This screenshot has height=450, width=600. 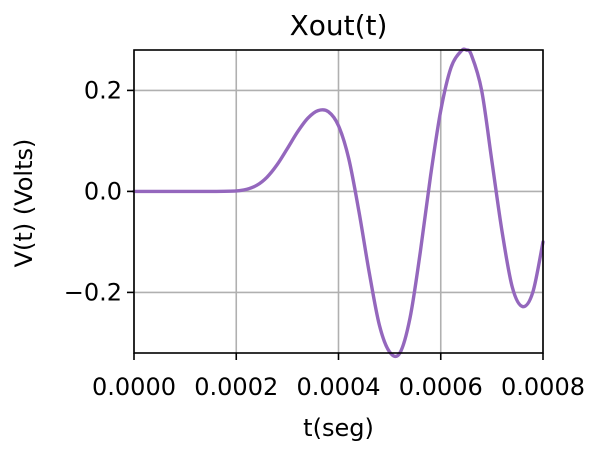 I want to click on y-tick-label: −0.2, so click(x=93, y=292).